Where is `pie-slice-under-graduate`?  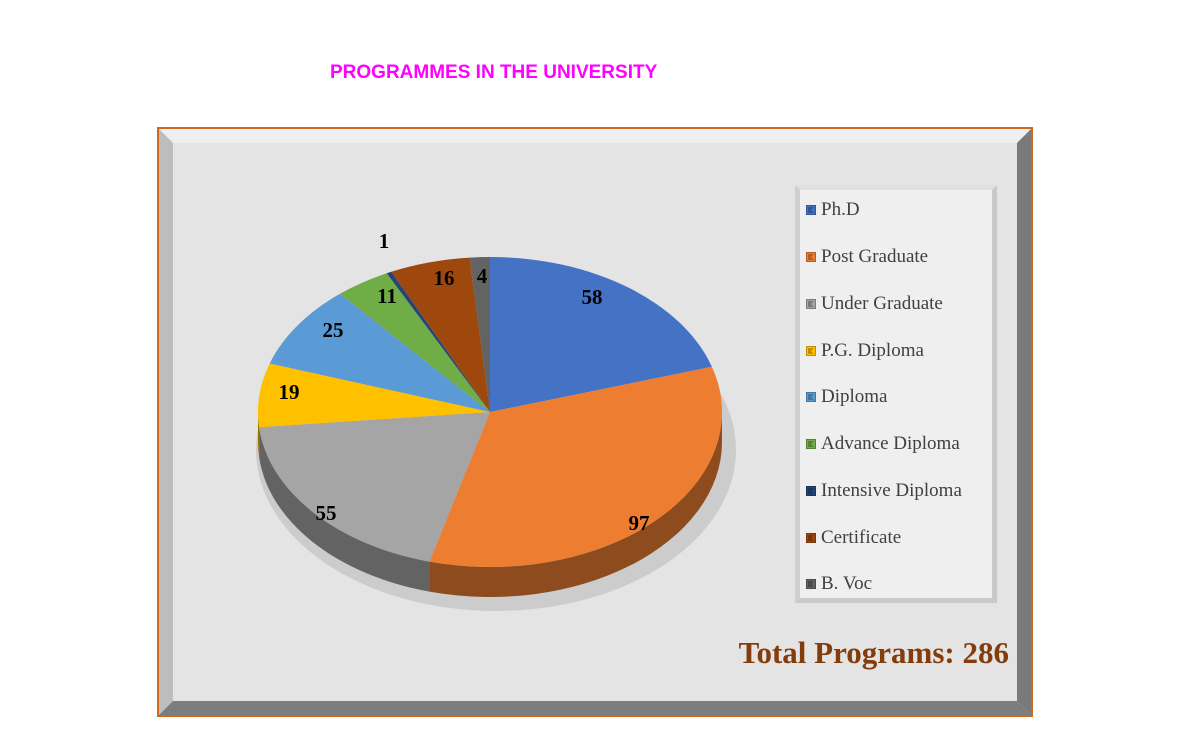
pie-slice-under-graduate is located at coordinates (374, 487).